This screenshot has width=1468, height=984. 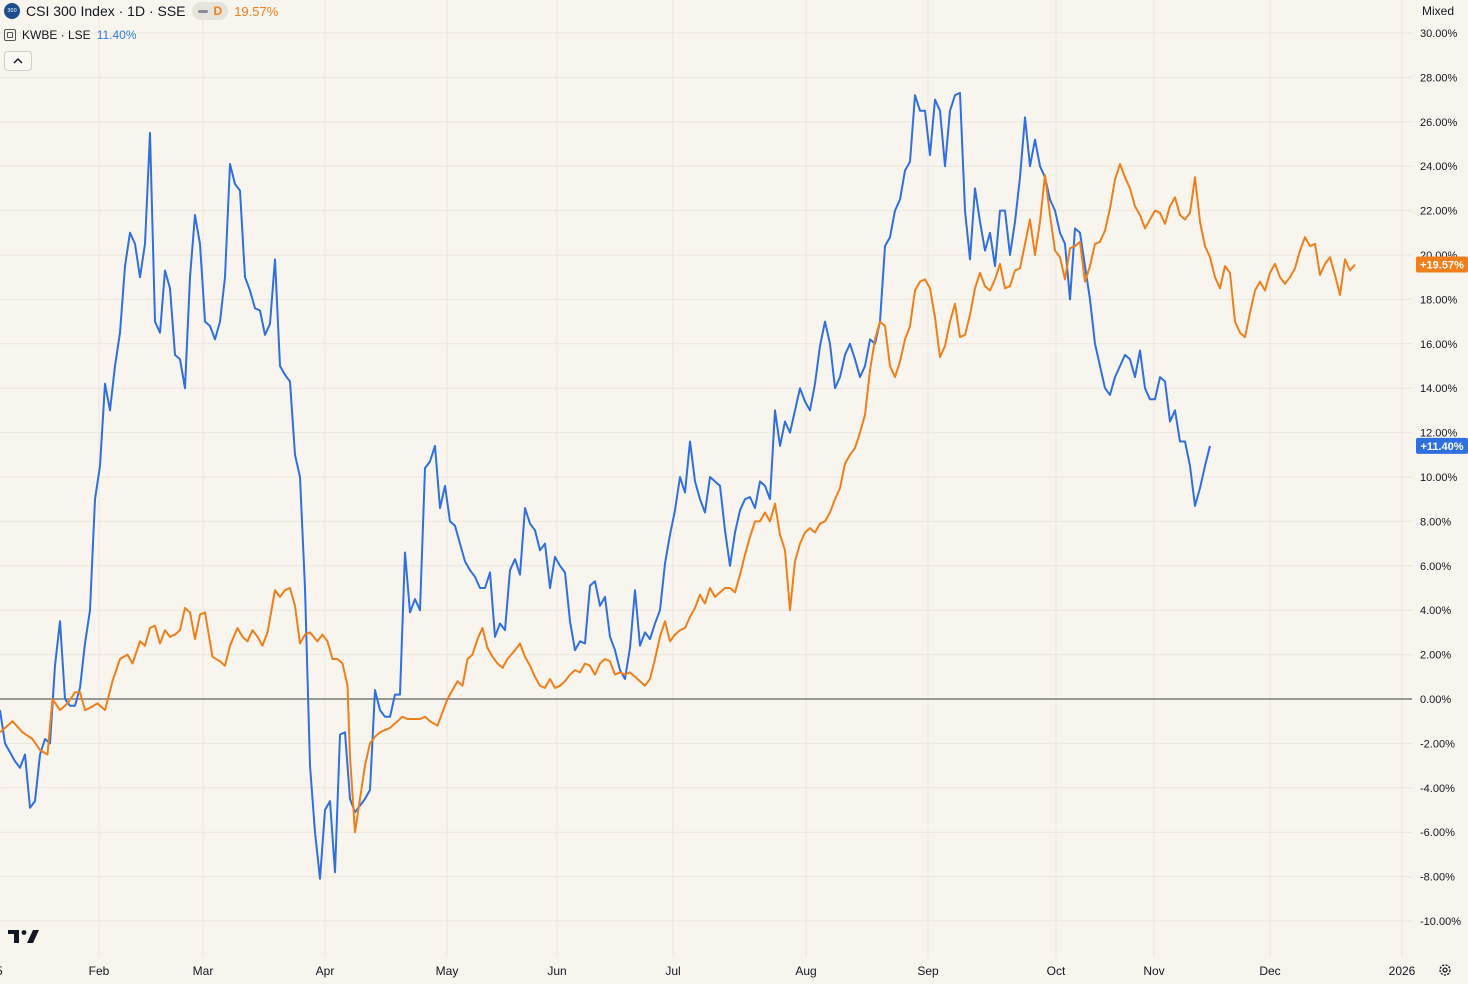 What do you see at coordinates (1269, 971) in the screenshot?
I see `x-tick-label: Dec` at bounding box center [1269, 971].